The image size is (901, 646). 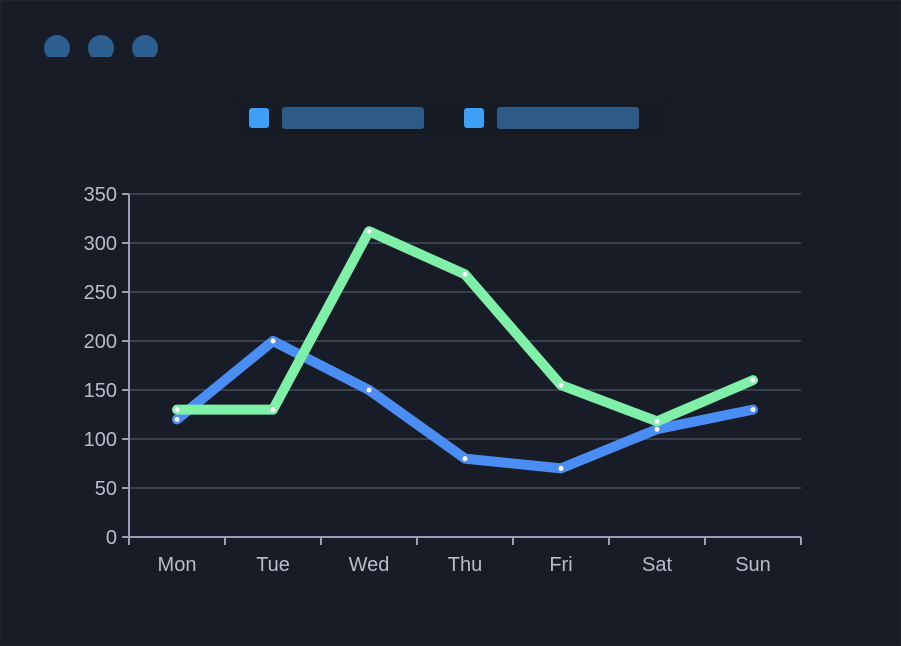 I want to click on x-tick-label: Fri, so click(x=560, y=565).